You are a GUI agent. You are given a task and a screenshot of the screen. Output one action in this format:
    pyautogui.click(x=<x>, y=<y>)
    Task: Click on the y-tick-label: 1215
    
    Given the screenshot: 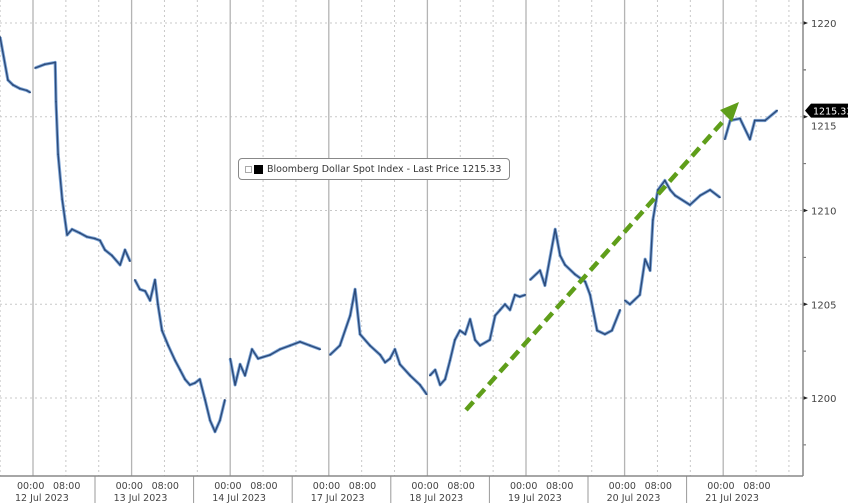 What is the action you would take?
    pyautogui.click(x=823, y=127)
    